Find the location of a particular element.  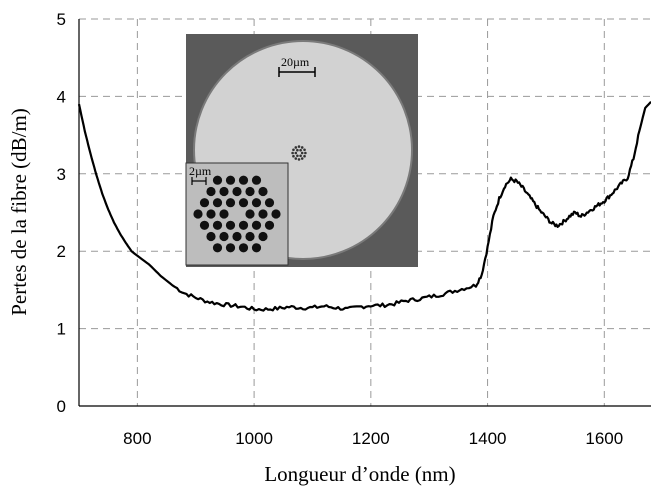

x-tick-labels: 800 1000 1200 1400 1600 is located at coordinates (373, 438).